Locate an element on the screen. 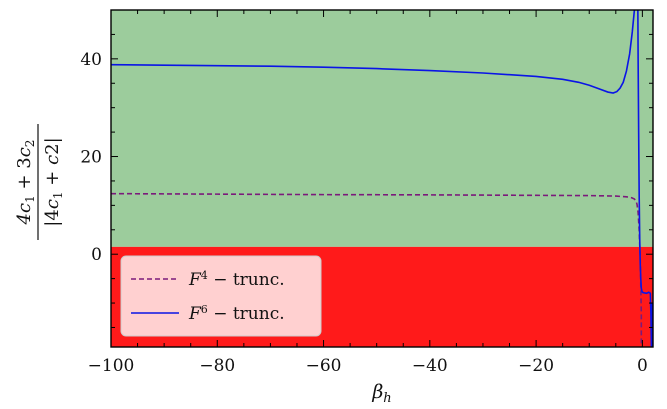  svg-text: 4c1 + 3c2 is located at coordinates (25, 183).